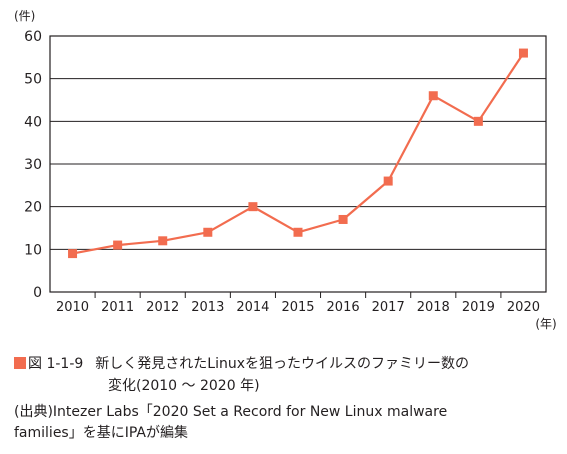 The height and width of the screenshot is (454, 567). What do you see at coordinates (24, 16) in the screenshot?
I see `y-unit-label: (件)` at bounding box center [24, 16].